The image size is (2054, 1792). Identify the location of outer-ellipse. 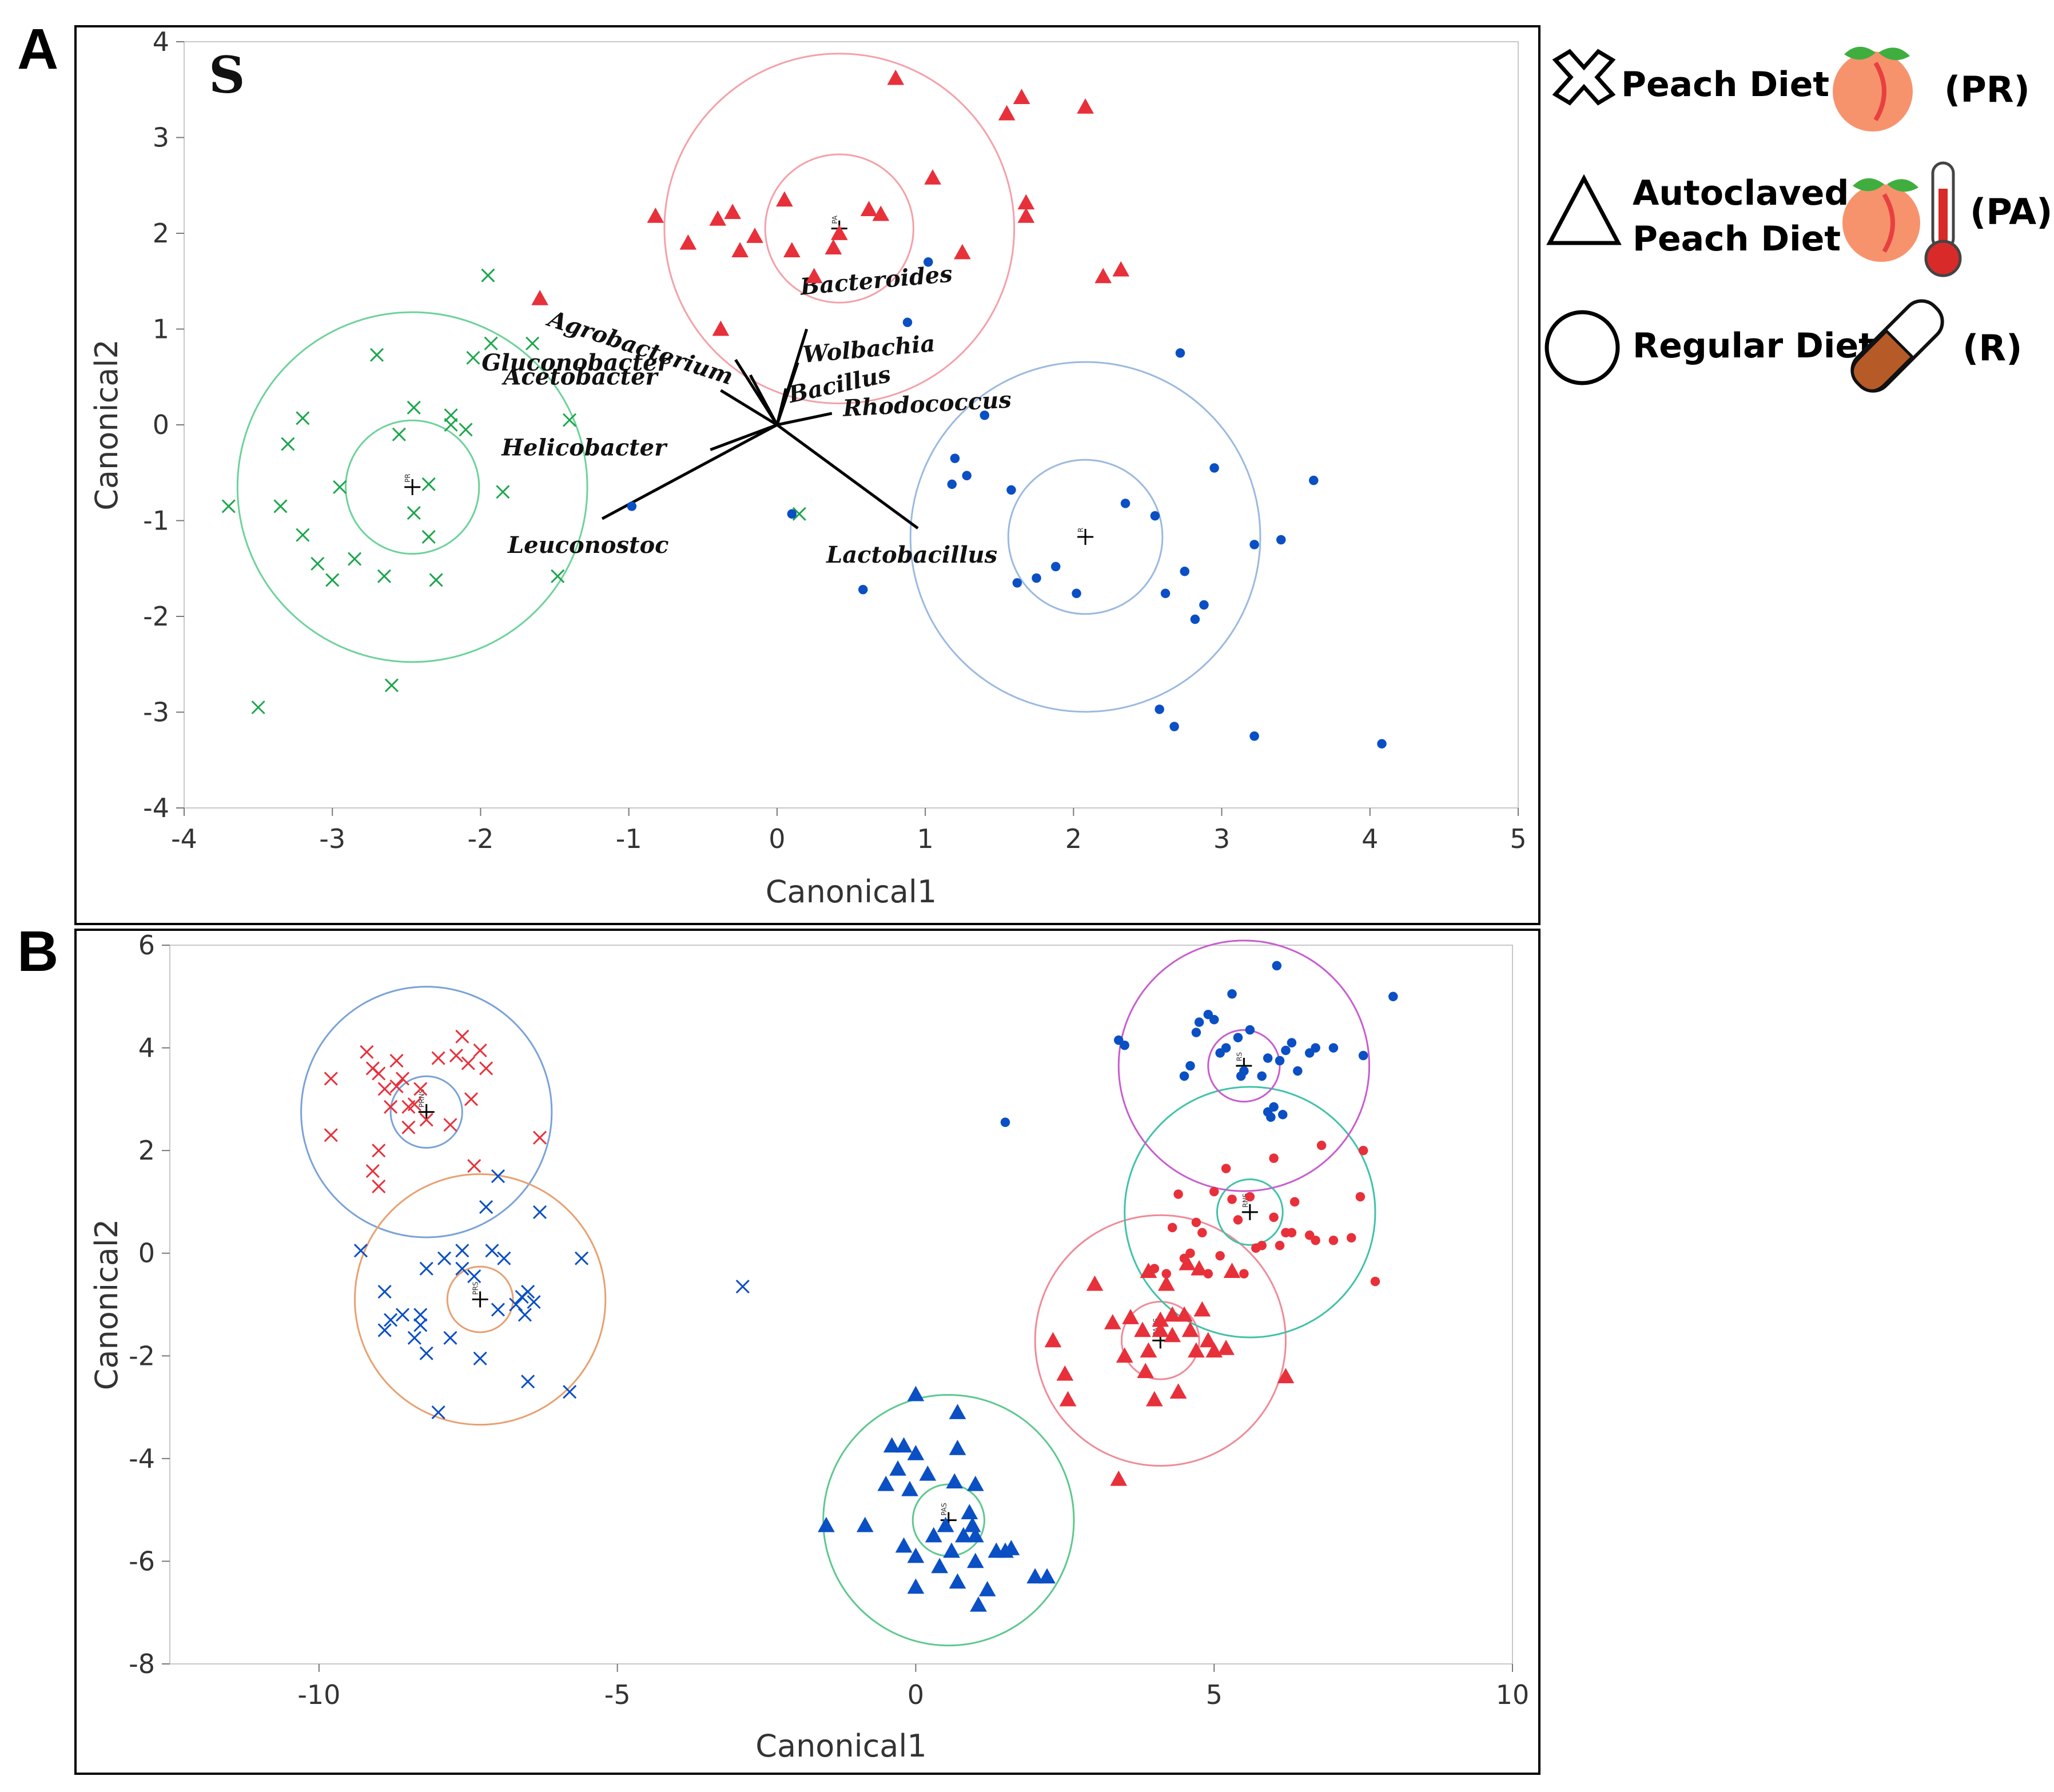
(1085, 537).